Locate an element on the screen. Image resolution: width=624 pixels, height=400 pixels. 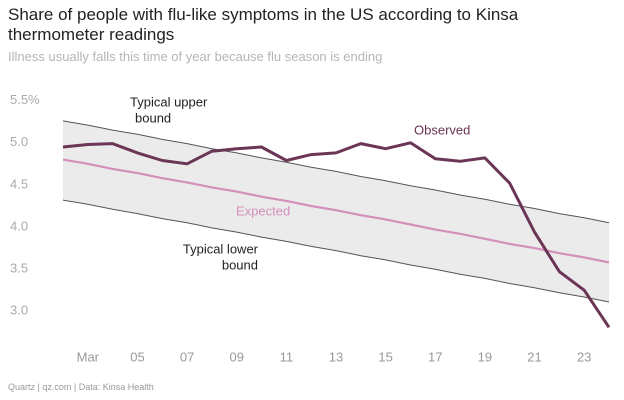
y-tick-label: 4.5 is located at coordinates (19, 183).